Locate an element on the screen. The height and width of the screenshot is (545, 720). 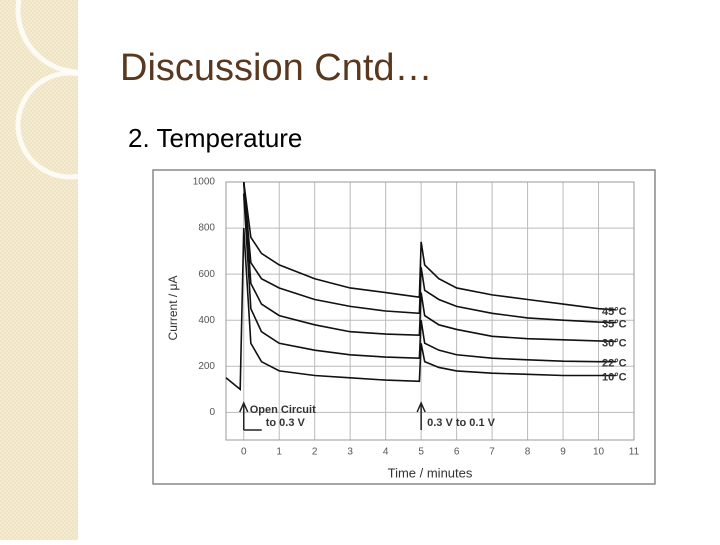
y-tick-label: 0 is located at coordinates (212, 412).